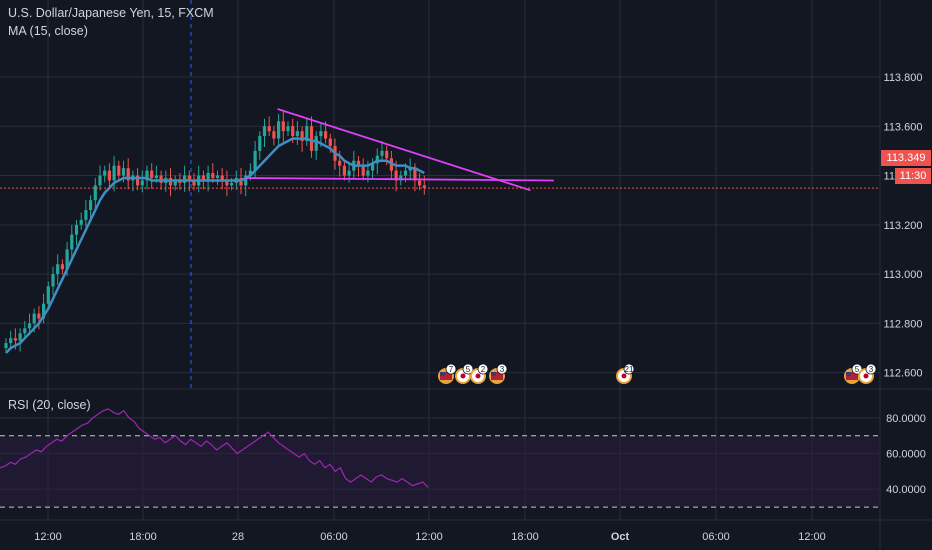 This screenshot has width=932, height=550. Describe the element at coordinates (451, 369) in the screenshot. I see `event-count: 7` at that location.